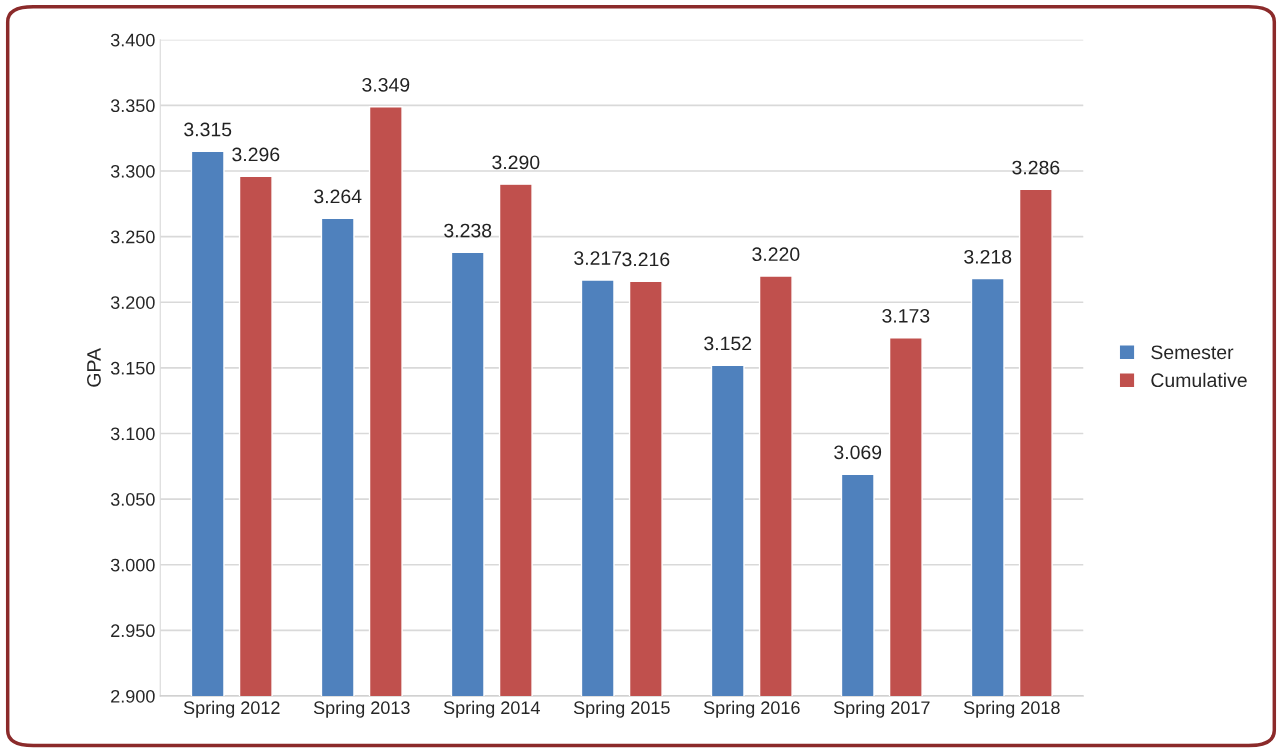 The height and width of the screenshot is (750, 1282). I want to click on data-label: 3.315, so click(208, 129).